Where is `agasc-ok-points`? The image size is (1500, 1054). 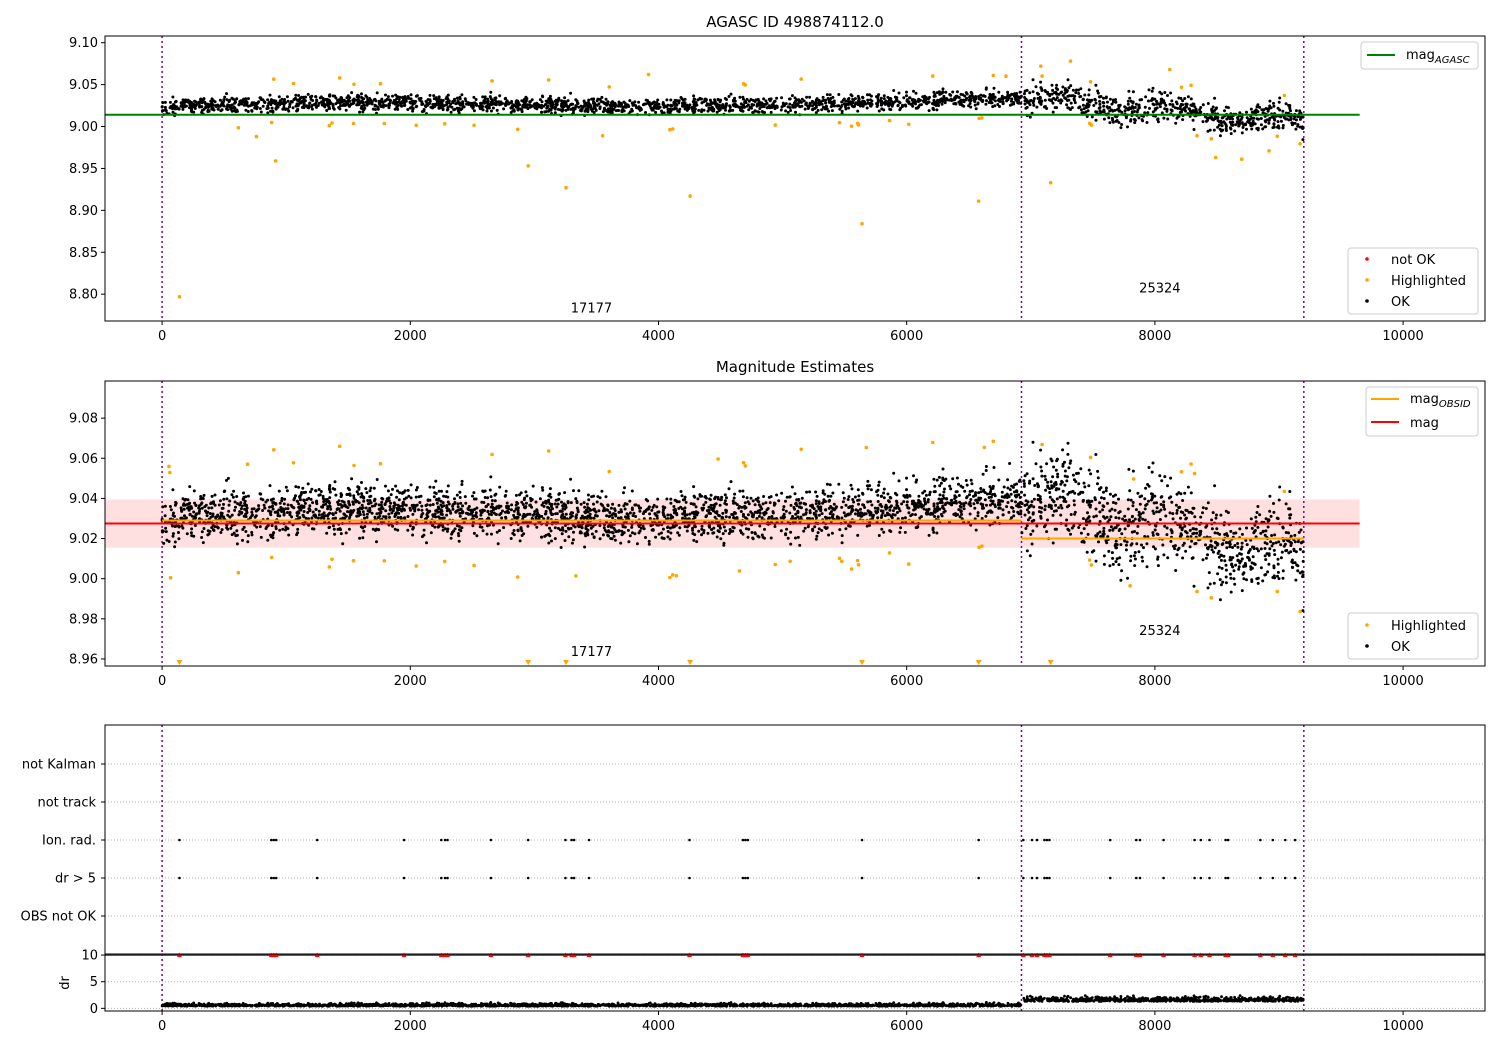
agasc-ok-points is located at coordinates (733, 109).